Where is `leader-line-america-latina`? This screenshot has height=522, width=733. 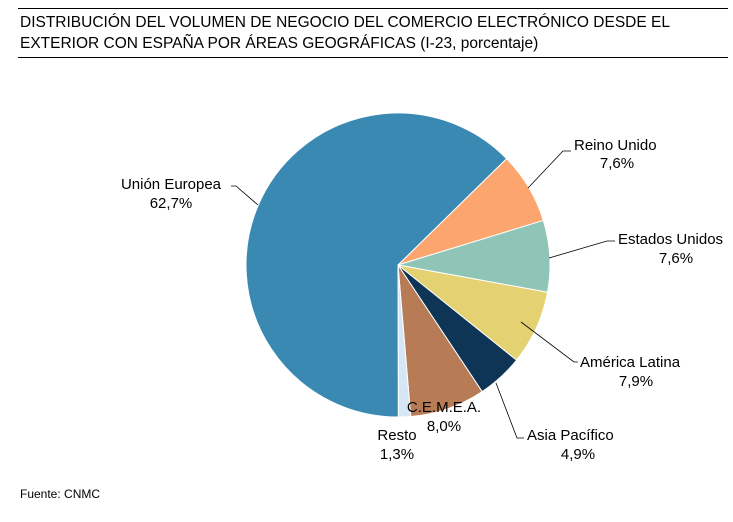
leader-line-america-latina is located at coordinates (549, 342).